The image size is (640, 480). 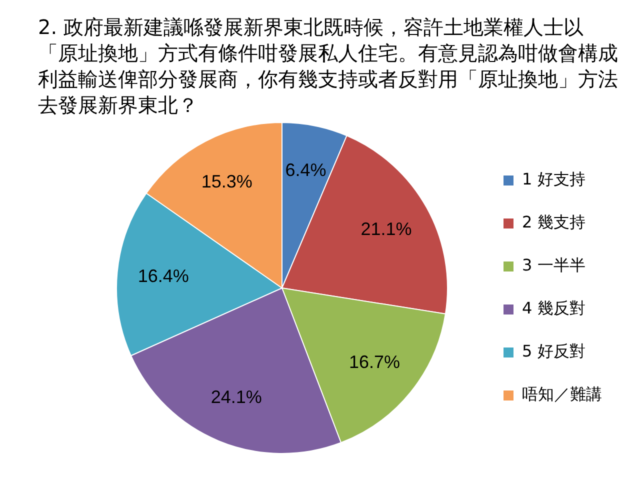 I want to click on data-label: 16.4%, so click(x=163, y=276).